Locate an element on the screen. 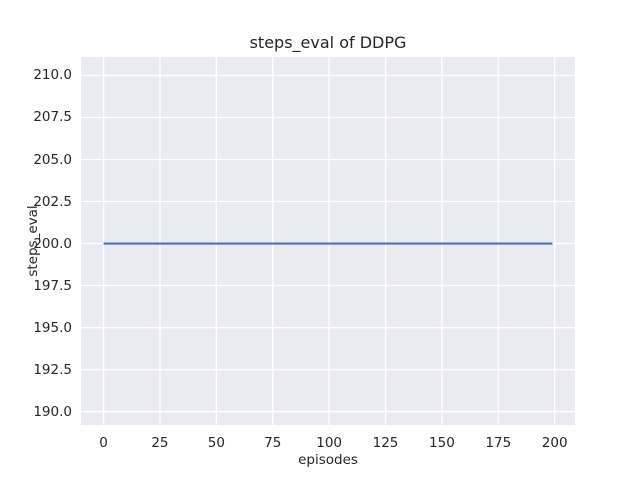 Image resolution: width=640 pixels, height=480 pixels. x-tick-label: 0 is located at coordinates (103, 443).